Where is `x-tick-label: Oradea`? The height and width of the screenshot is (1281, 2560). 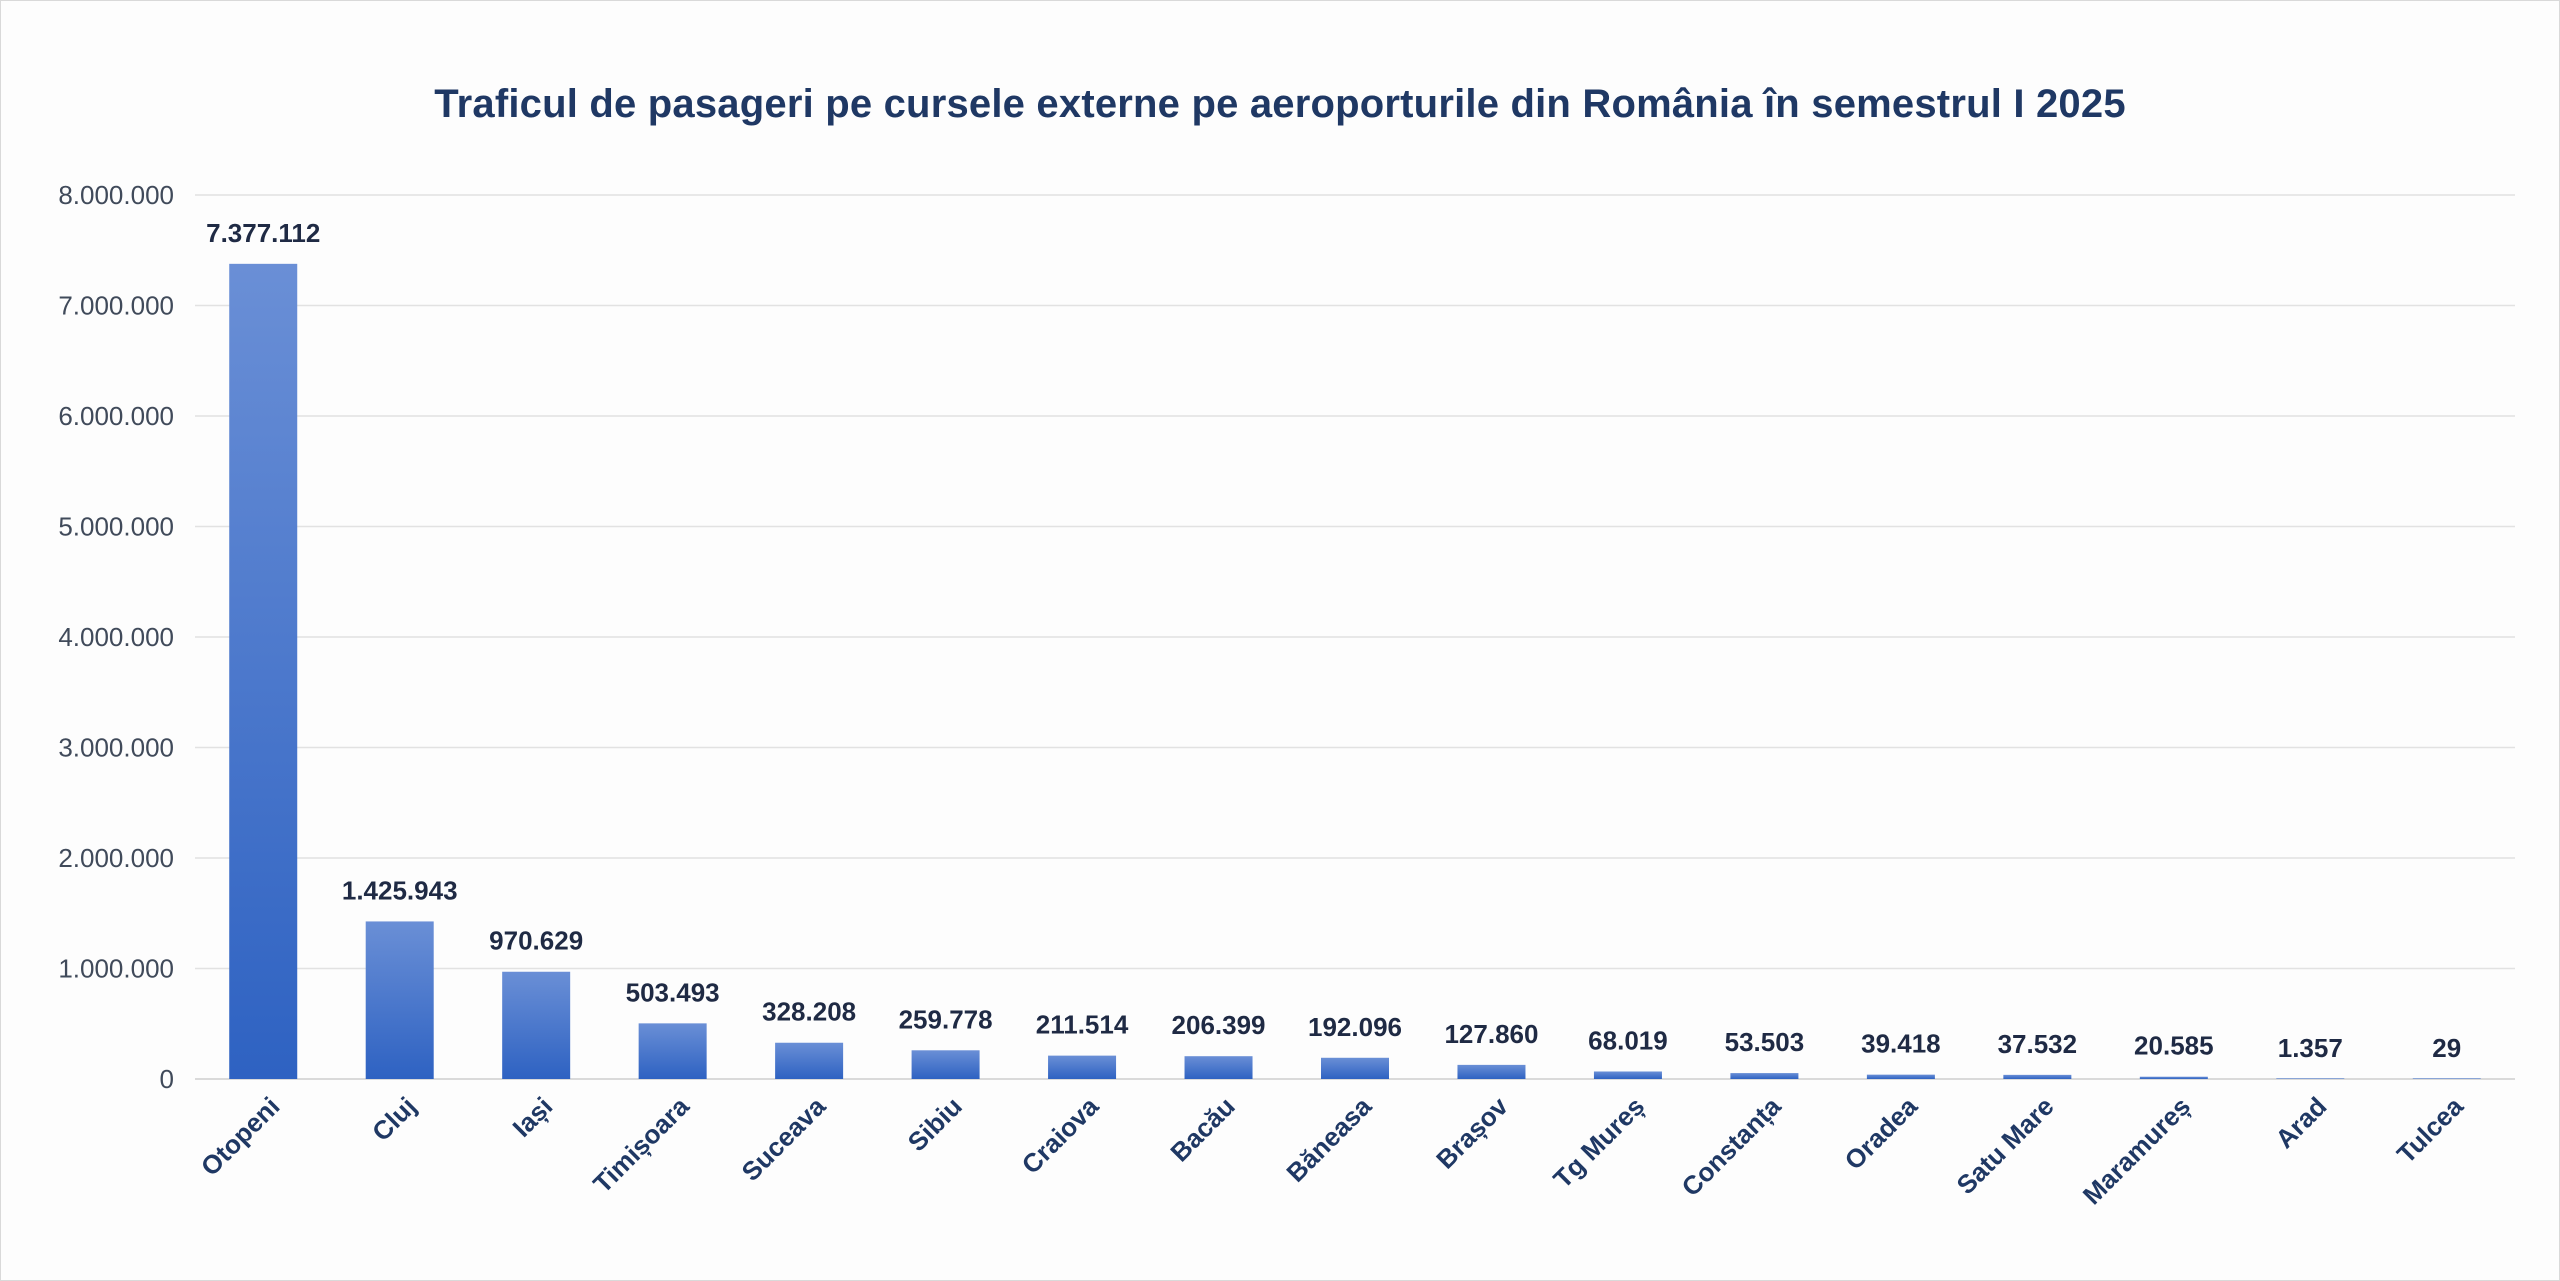
x-tick-label: Oradea is located at coordinates (1881, 1133).